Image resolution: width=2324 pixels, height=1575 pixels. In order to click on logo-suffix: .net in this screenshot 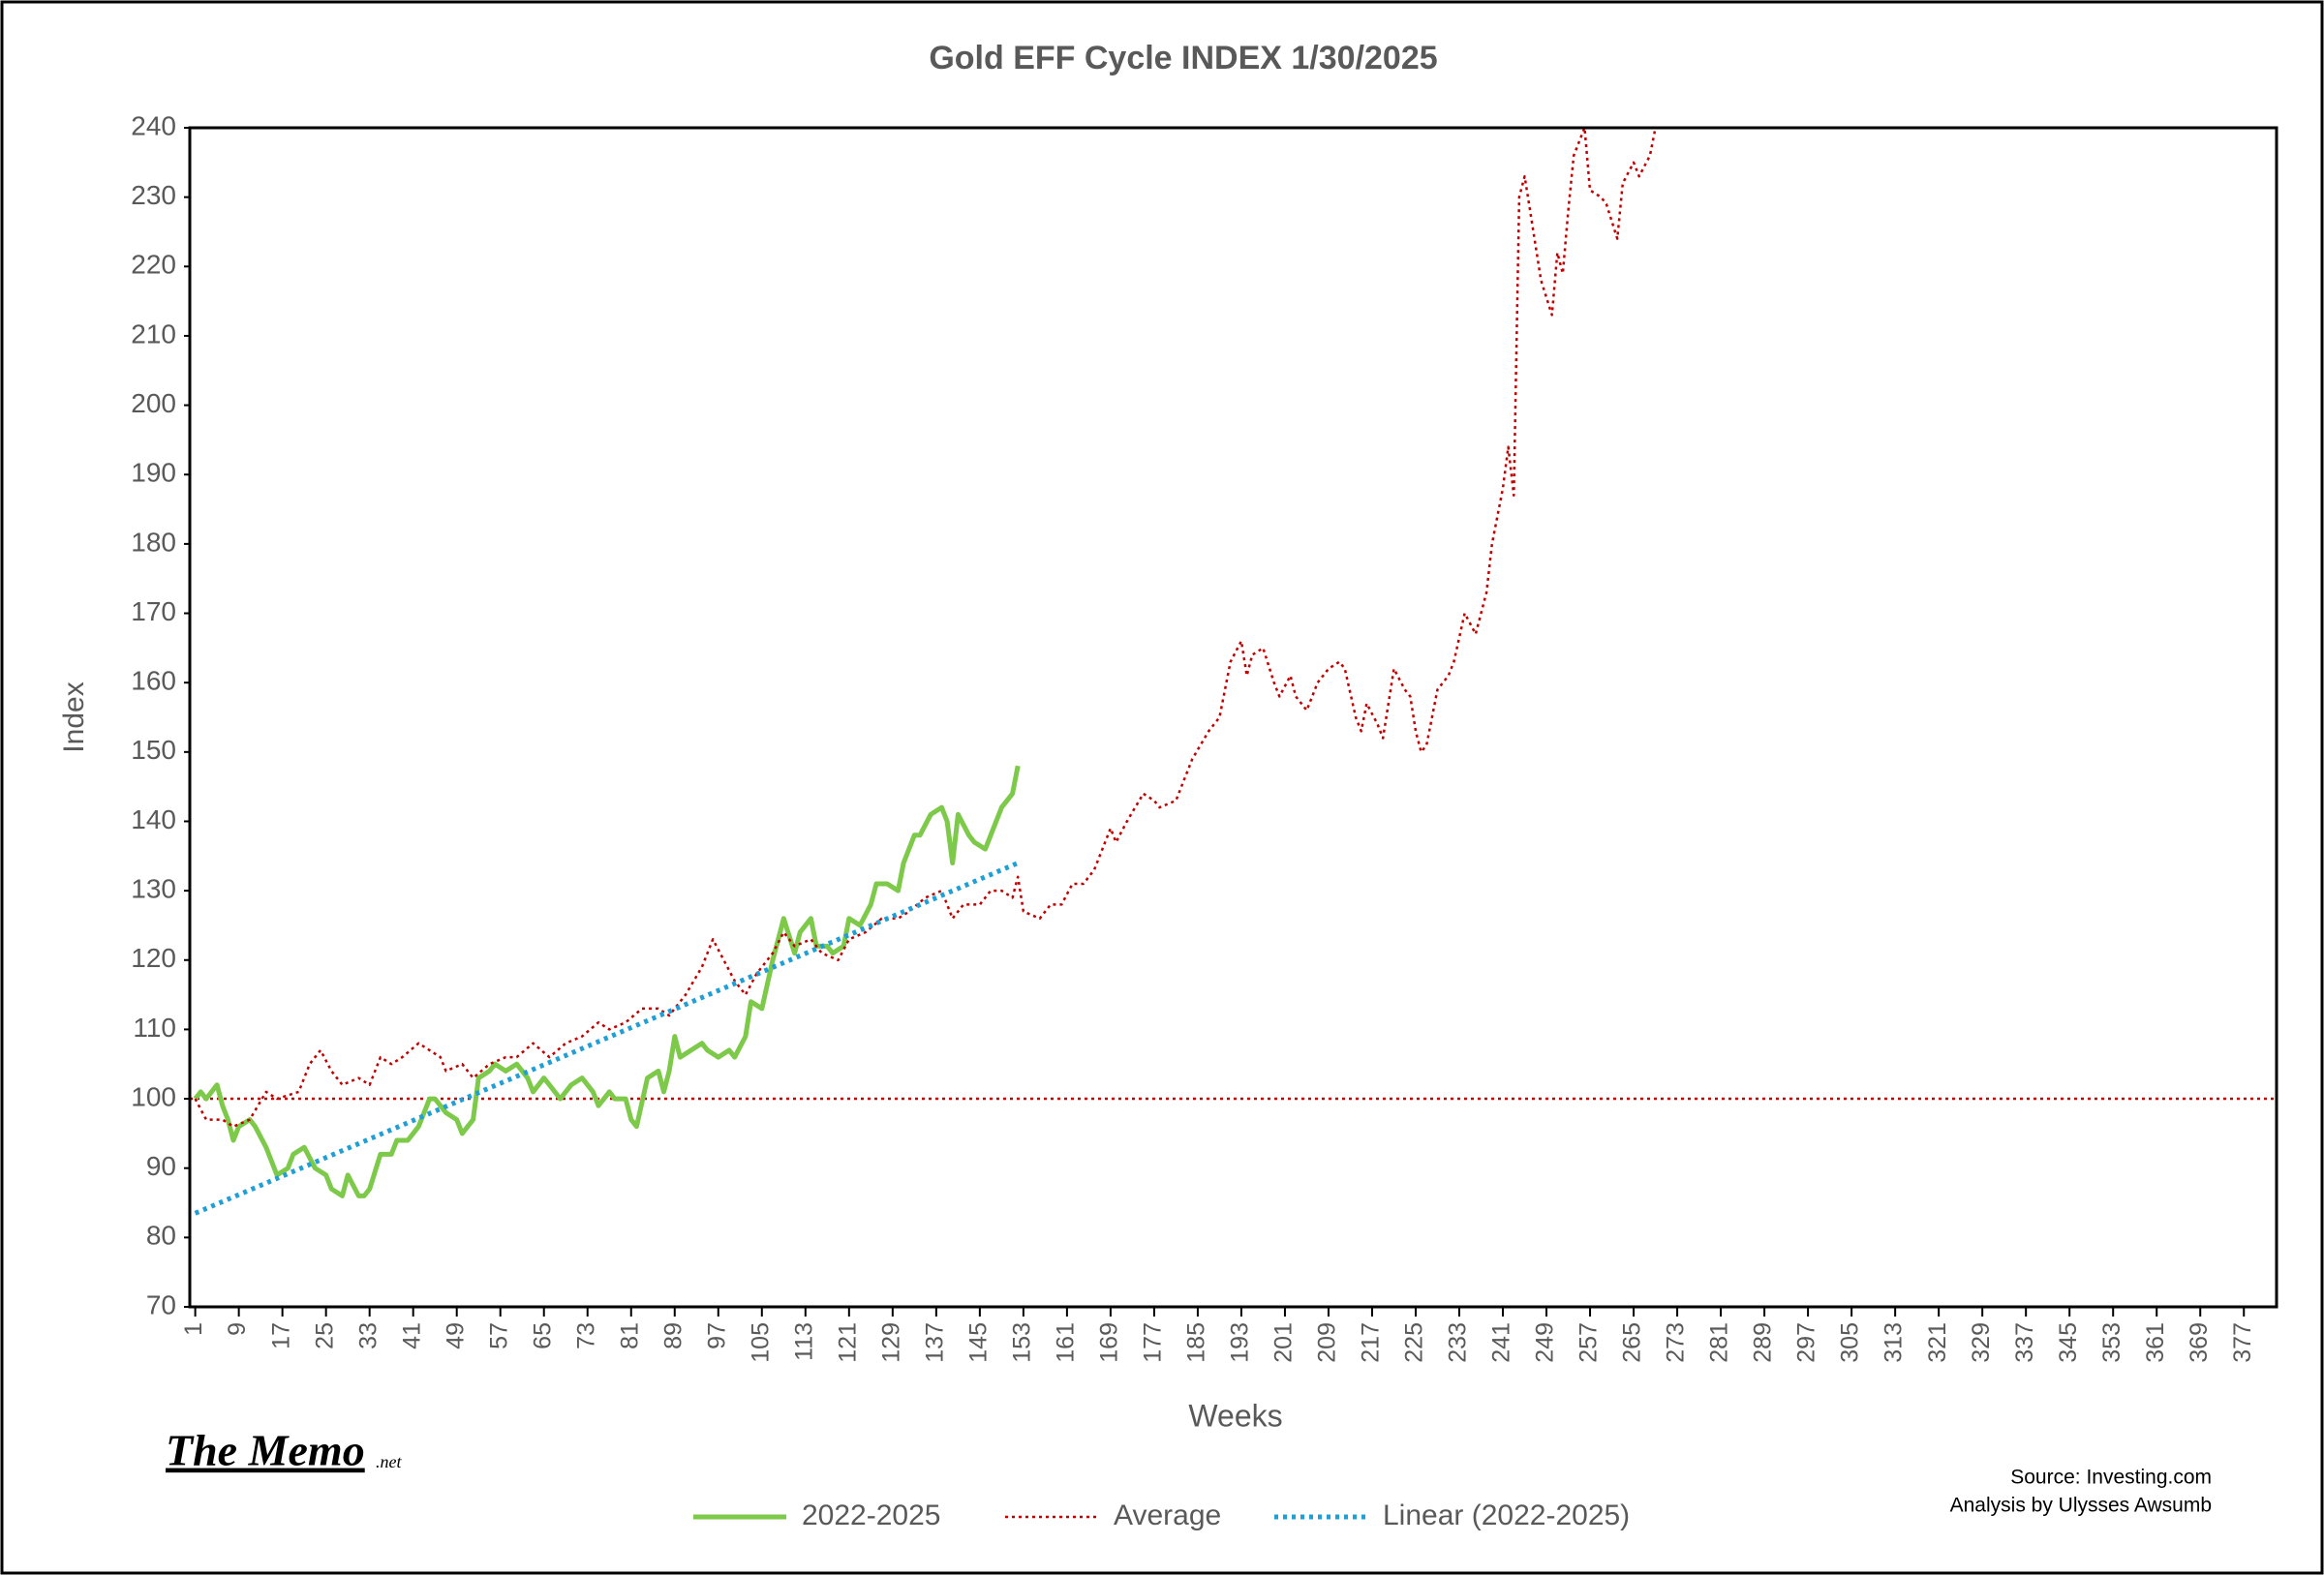, I will do `click(389, 1461)`.